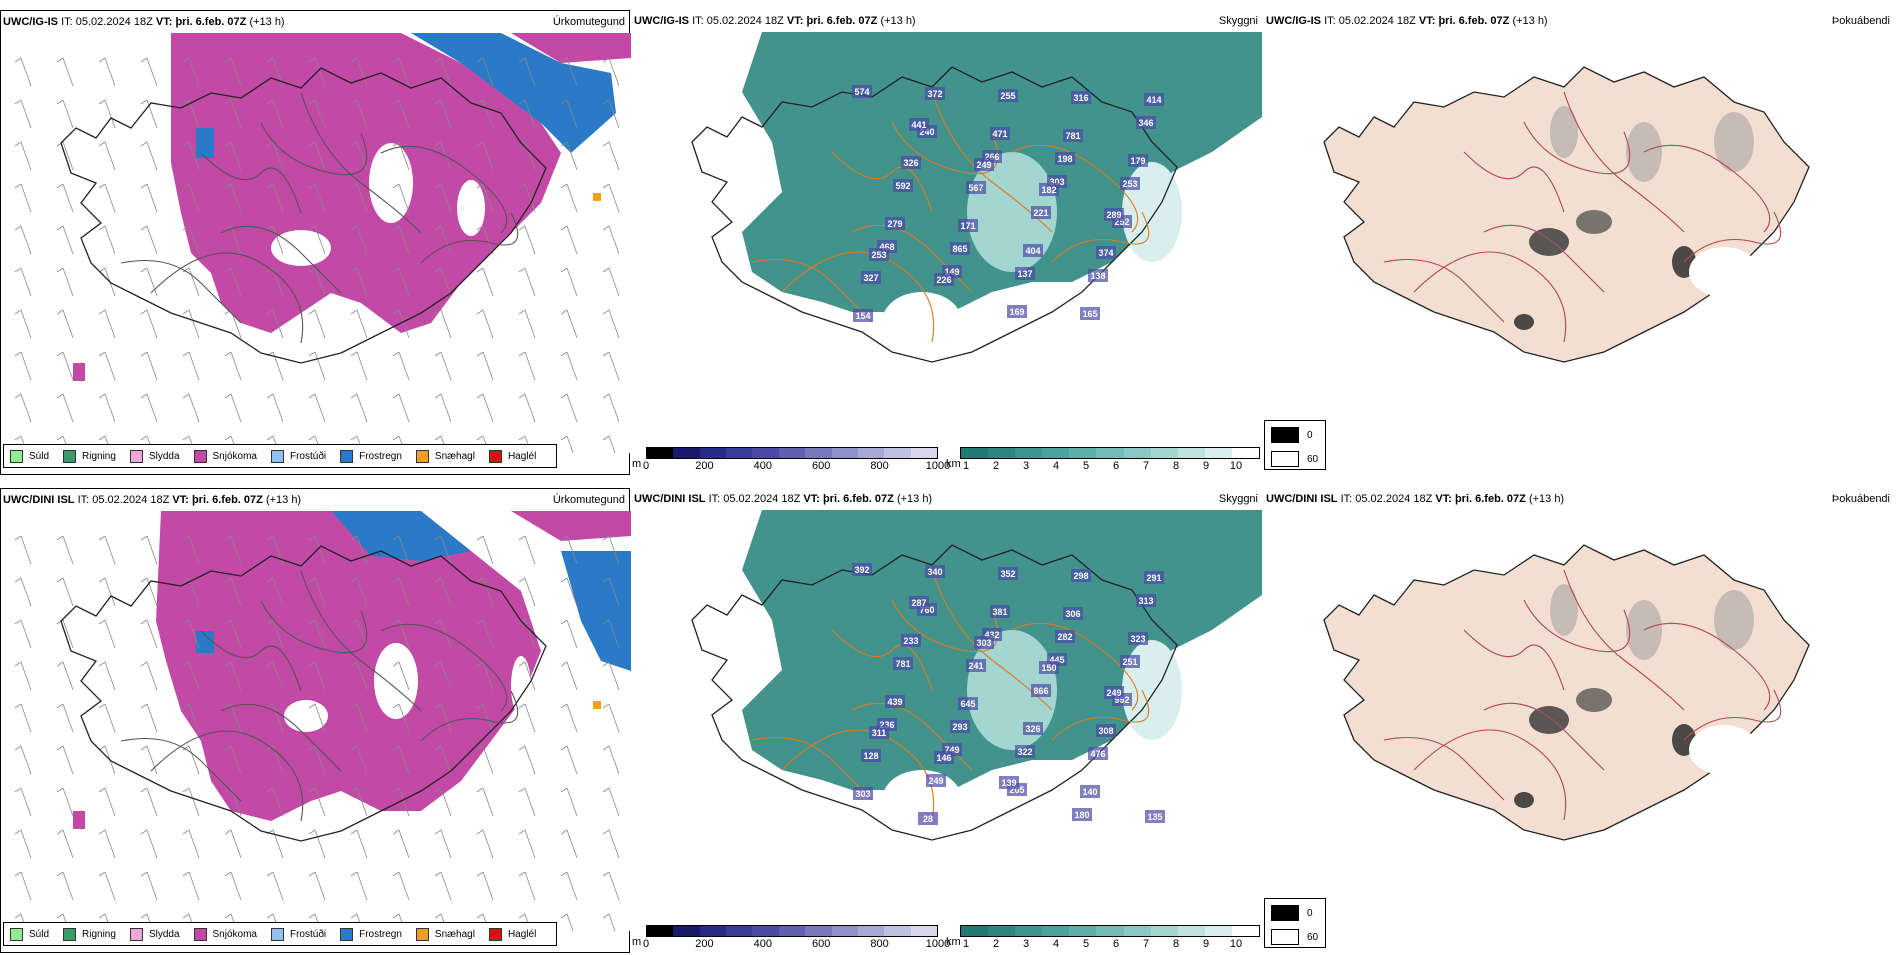 This screenshot has height=955, width=1900. Describe the element at coordinates (1116, 944) in the screenshot. I see `scale-tick: 6` at that location.